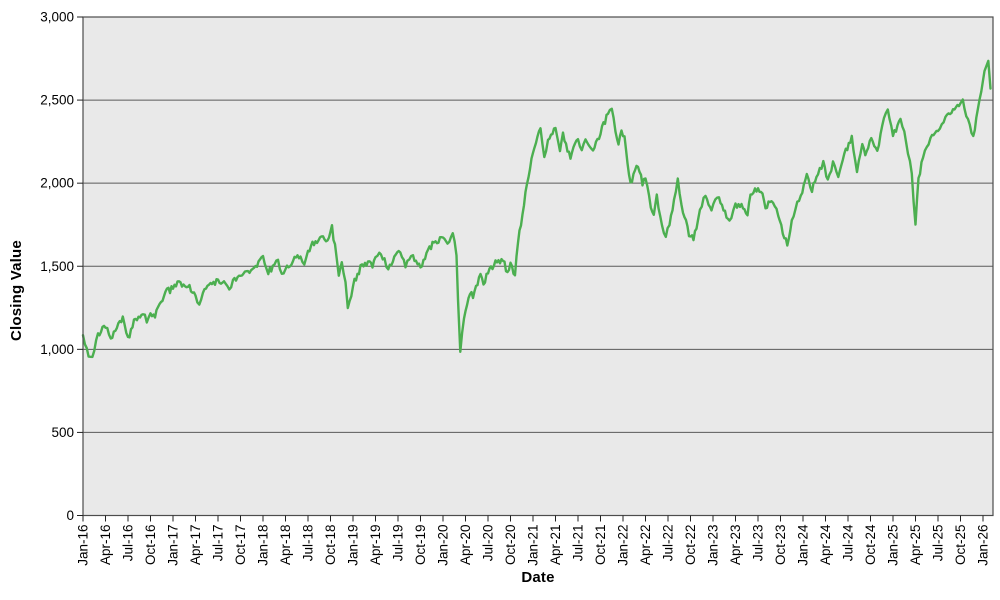 The height and width of the screenshot is (600, 1000). Describe the element at coordinates (420, 545) in the screenshot. I see `x-tick-label: Oct-19` at that location.